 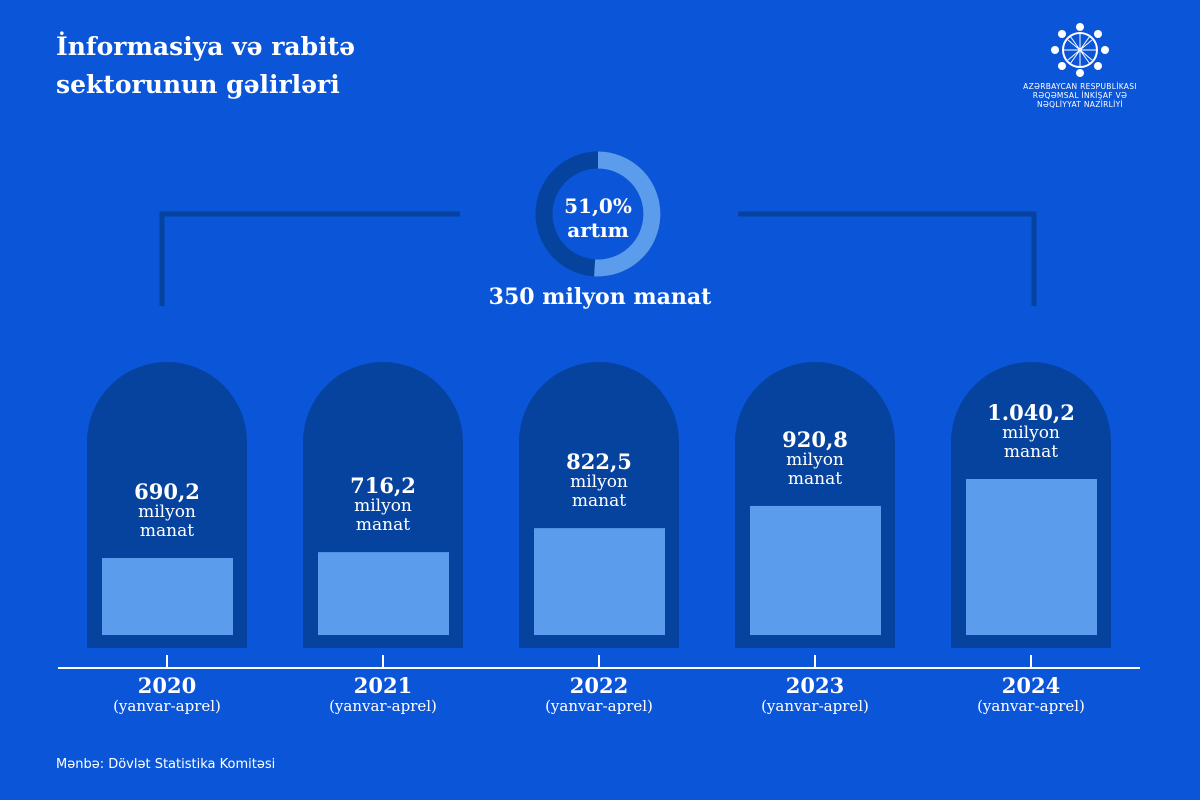 I want to click on data-label: 1.040,2 milyon manat, so click(x=1031, y=430).